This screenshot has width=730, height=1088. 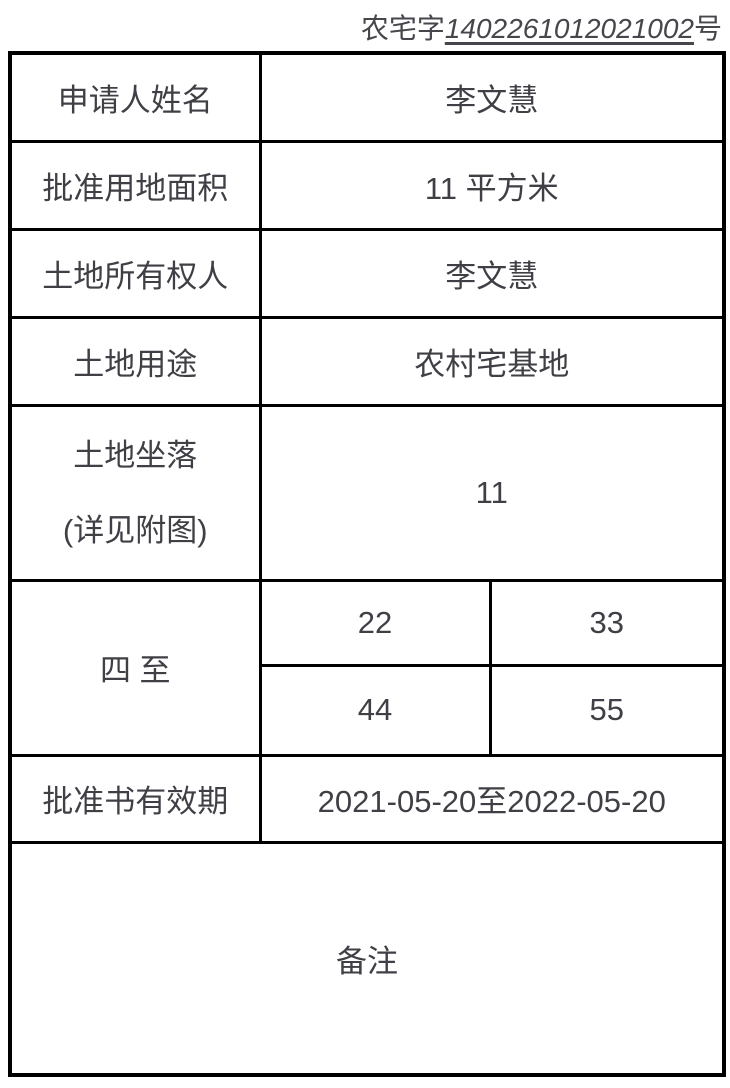 What do you see at coordinates (569, 28) in the screenshot?
I see `doc-number: 1402261012021002` at bounding box center [569, 28].